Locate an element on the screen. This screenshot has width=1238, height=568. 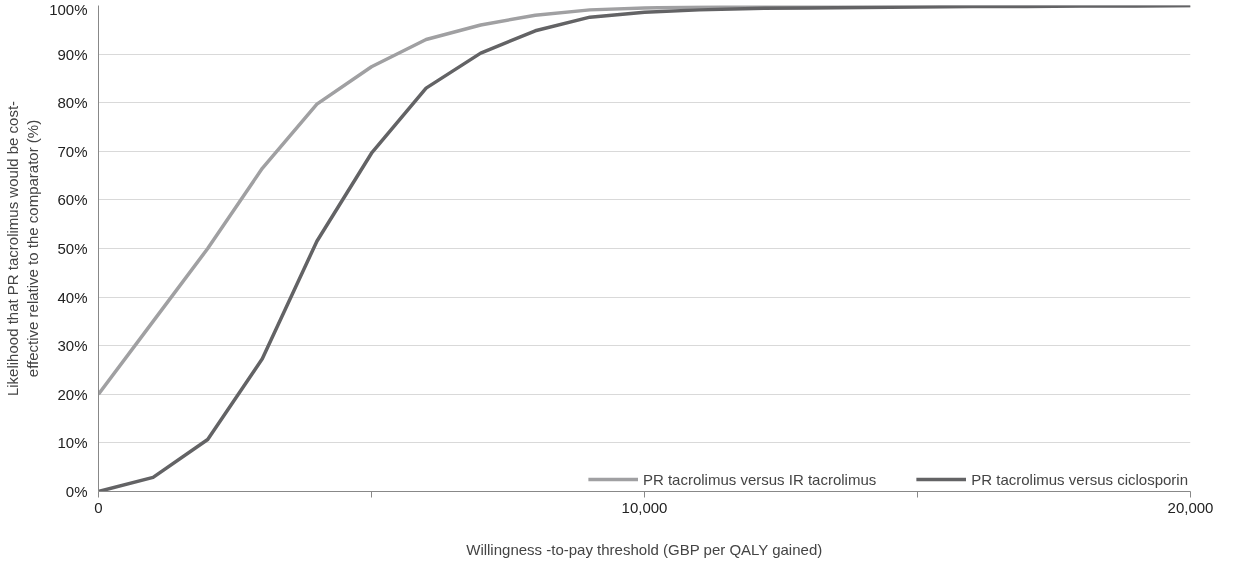
x-tick-label: 10,000 is located at coordinates (644, 507).